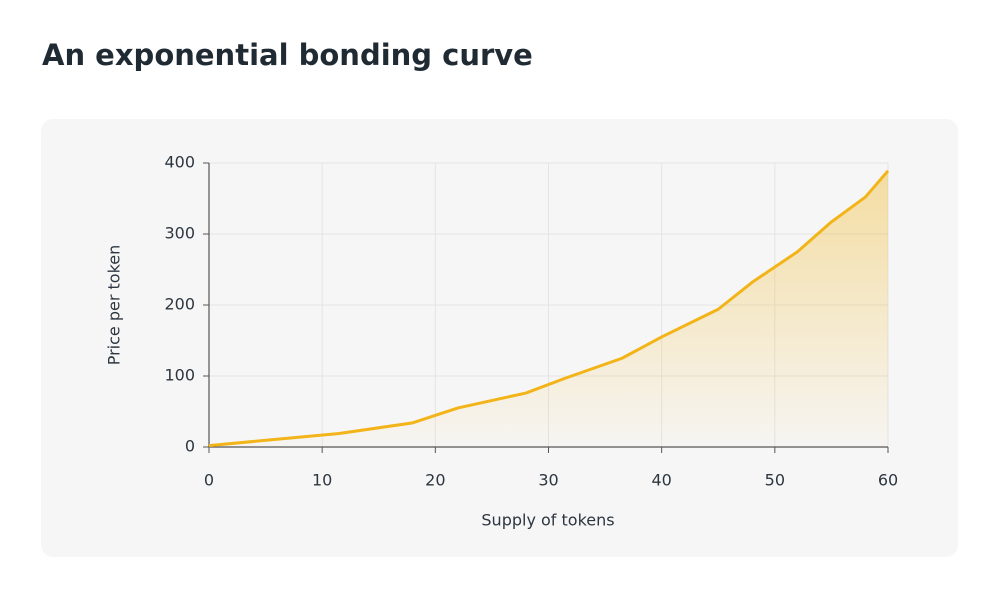 This screenshot has width=1000, height=597. I want to click on y-axis-label: Price per token, so click(114, 305).